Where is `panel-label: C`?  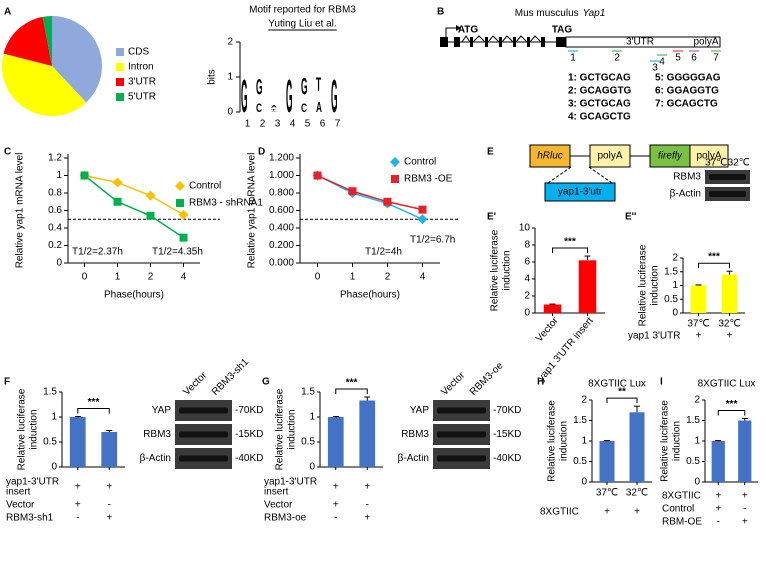 panel-label: C is located at coordinates (7, 152).